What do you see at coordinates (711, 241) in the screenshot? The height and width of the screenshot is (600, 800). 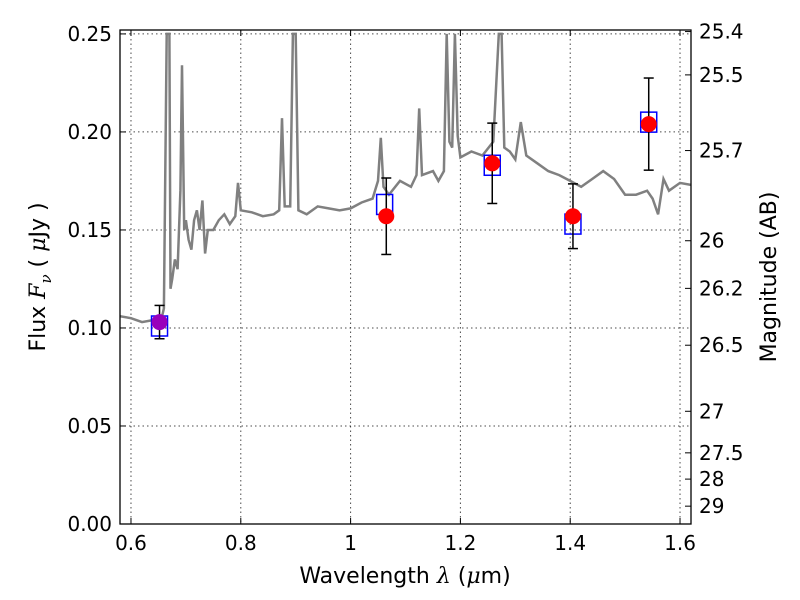 I see `magnitude-tick-label: 26` at bounding box center [711, 241].